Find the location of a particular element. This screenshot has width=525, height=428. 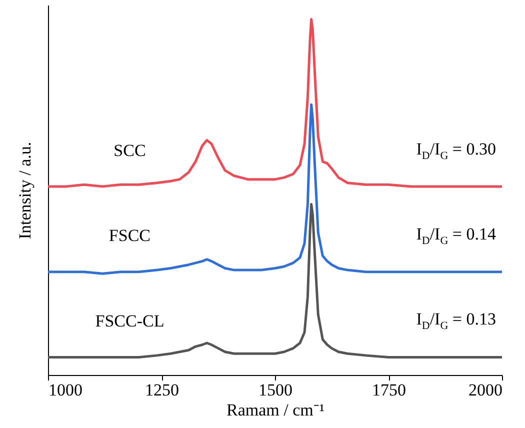

series-label: FSCC-CL is located at coordinates (129, 321).